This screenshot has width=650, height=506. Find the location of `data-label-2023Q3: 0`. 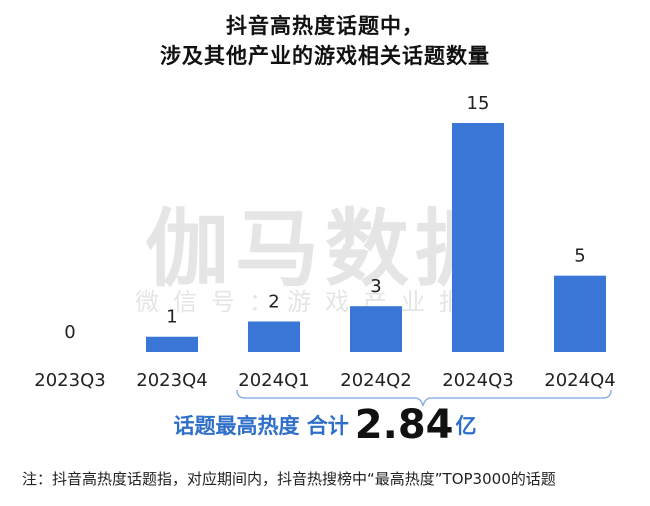

data-label-2023Q3: 0 is located at coordinates (69, 332).